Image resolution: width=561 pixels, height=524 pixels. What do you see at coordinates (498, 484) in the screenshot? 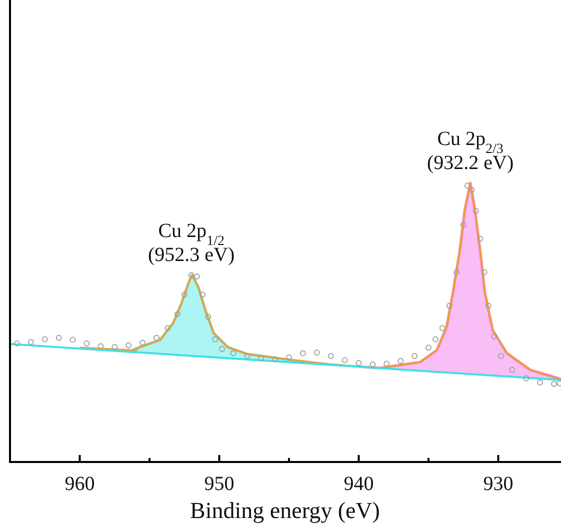
I see `x-tick-label: 930` at bounding box center [498, 484].